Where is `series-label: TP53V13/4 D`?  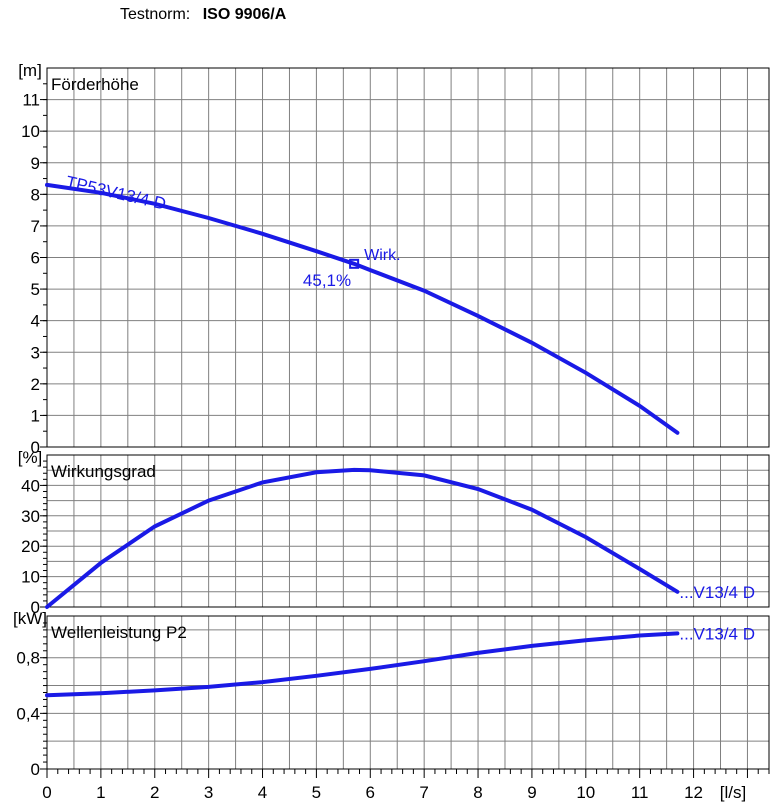 series-label: TP53V13/4 D is located at coordinates (116, 192).